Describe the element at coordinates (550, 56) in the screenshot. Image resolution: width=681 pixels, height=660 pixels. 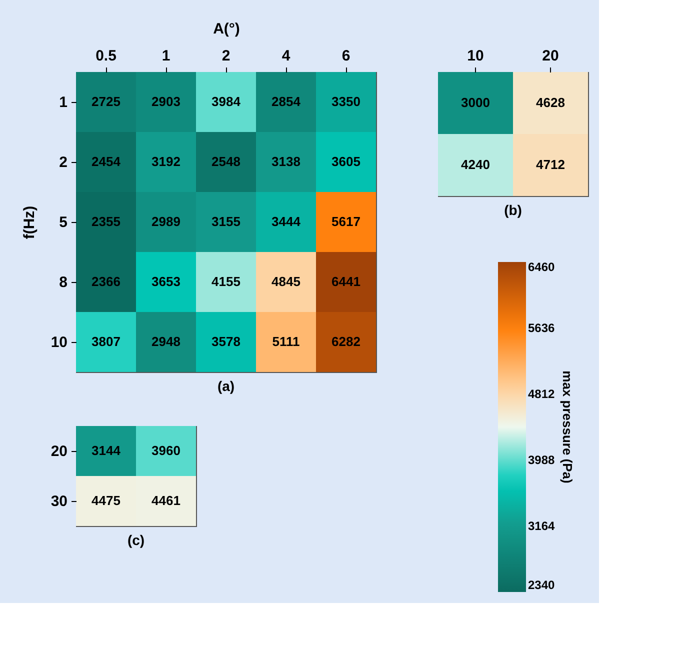
I see `x-tick-label: 20` at that location.